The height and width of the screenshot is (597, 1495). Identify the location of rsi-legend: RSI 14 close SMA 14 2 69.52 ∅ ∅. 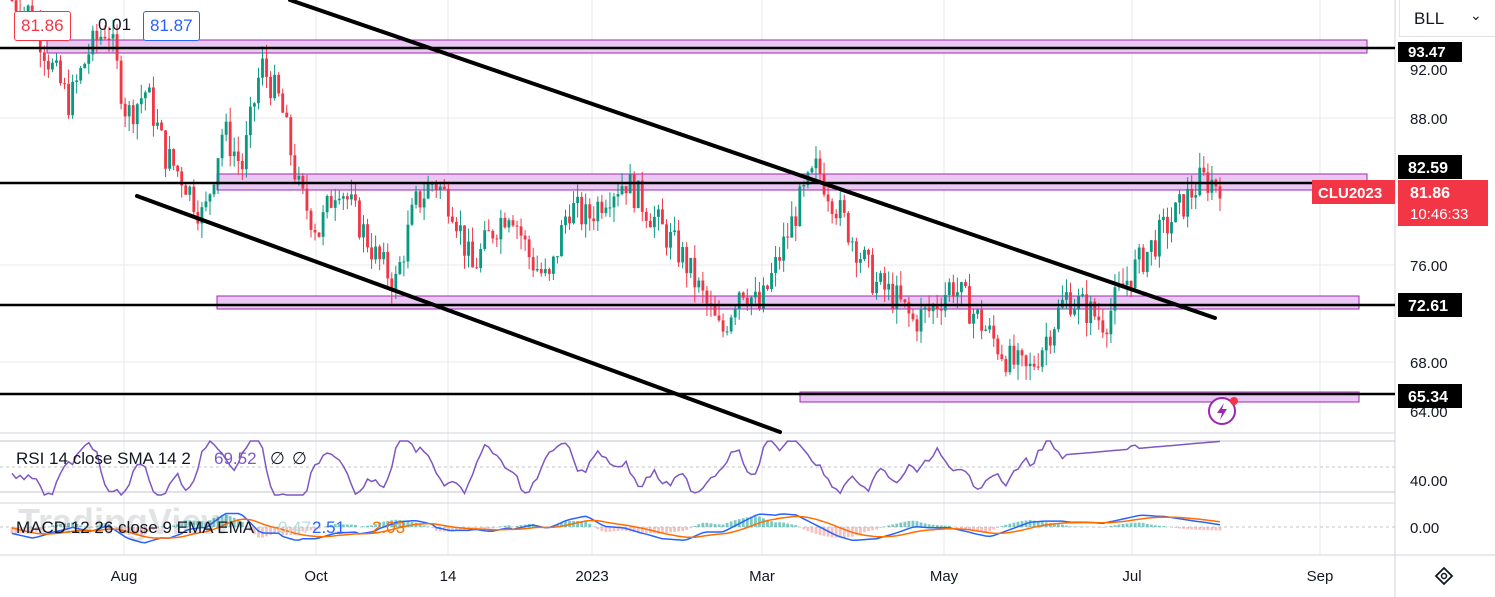
(161, 458).